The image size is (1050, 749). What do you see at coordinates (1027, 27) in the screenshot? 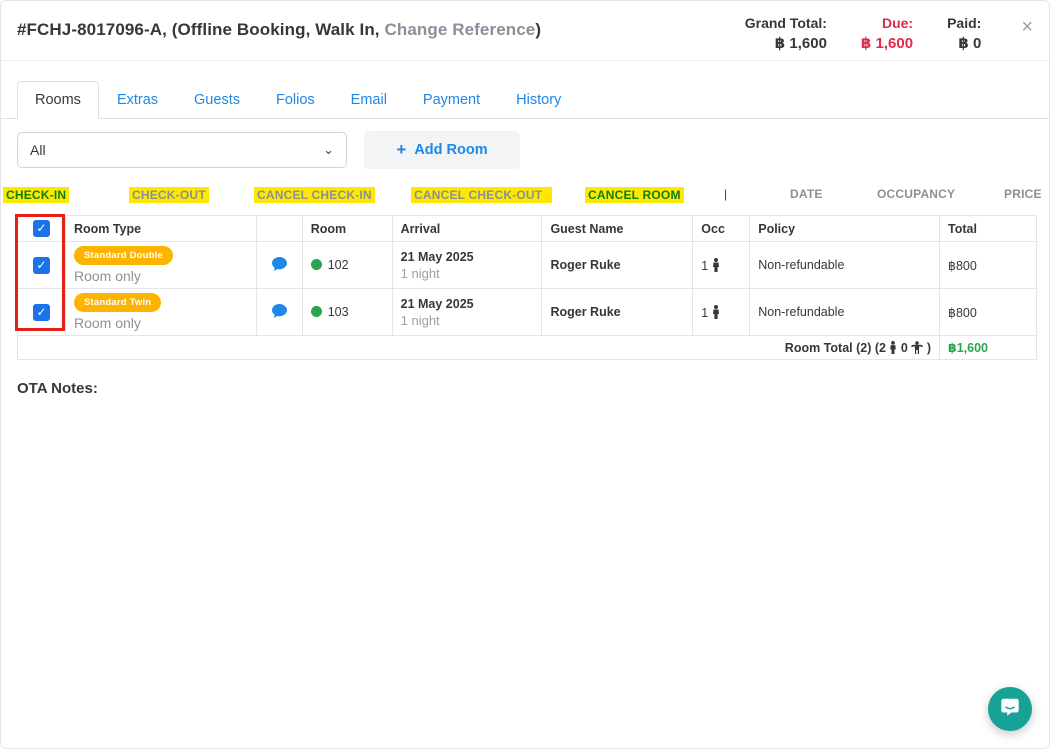
I see `close-icon: ×` at bounding box center [1027, 27].